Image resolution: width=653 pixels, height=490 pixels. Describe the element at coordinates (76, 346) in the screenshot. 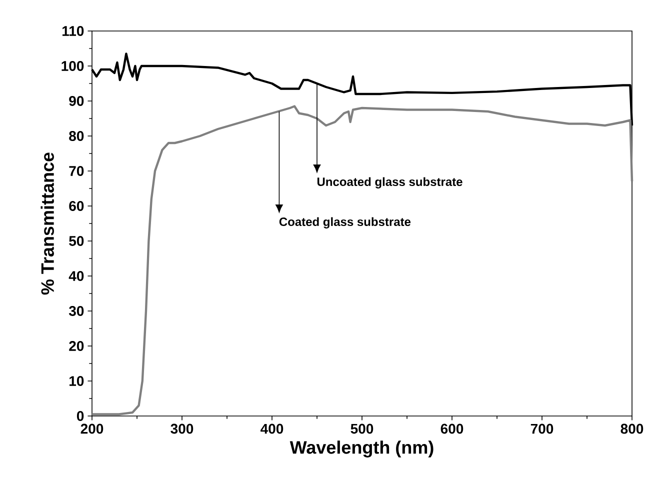

I see `y-tick-label: 20` at that location.